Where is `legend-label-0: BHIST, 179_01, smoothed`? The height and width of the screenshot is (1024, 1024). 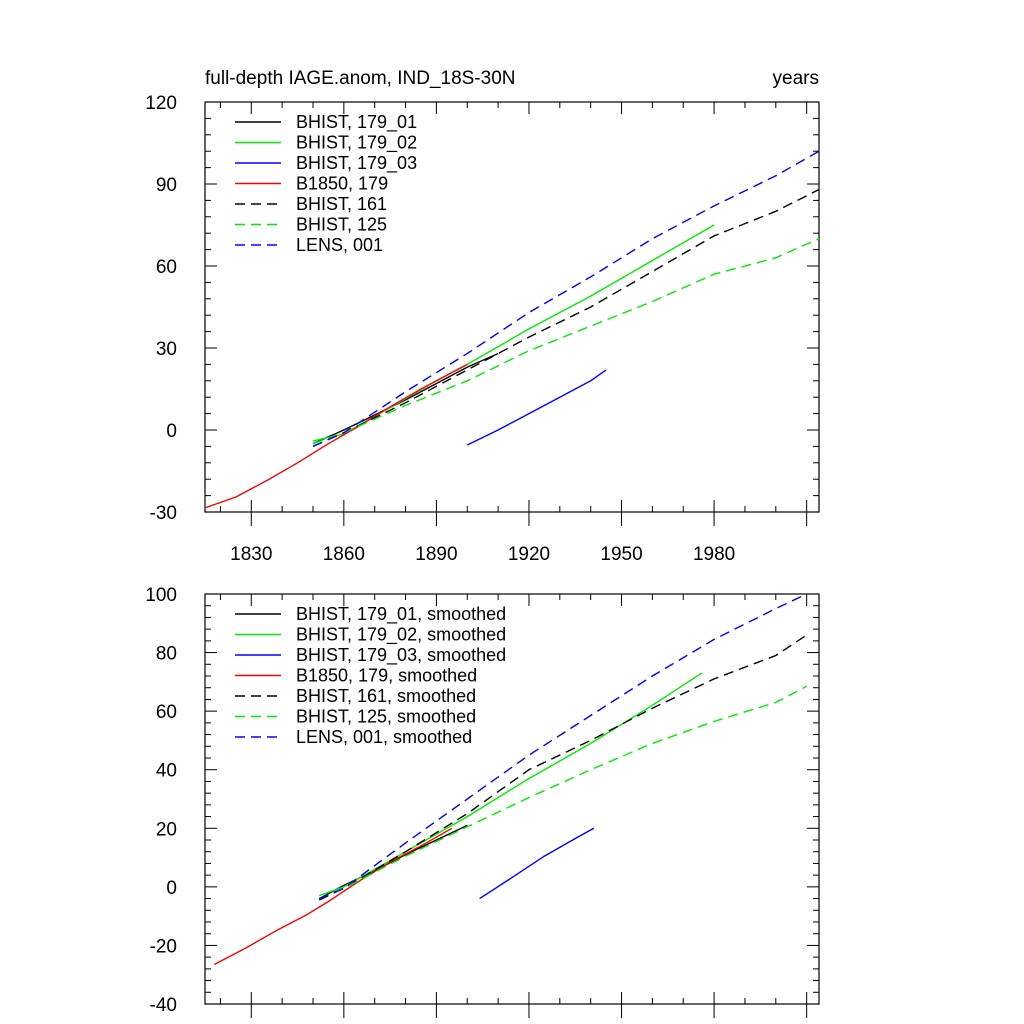 legend-label-0: BHIST, 179_01, smoothed is located at coordinates (401, 614).